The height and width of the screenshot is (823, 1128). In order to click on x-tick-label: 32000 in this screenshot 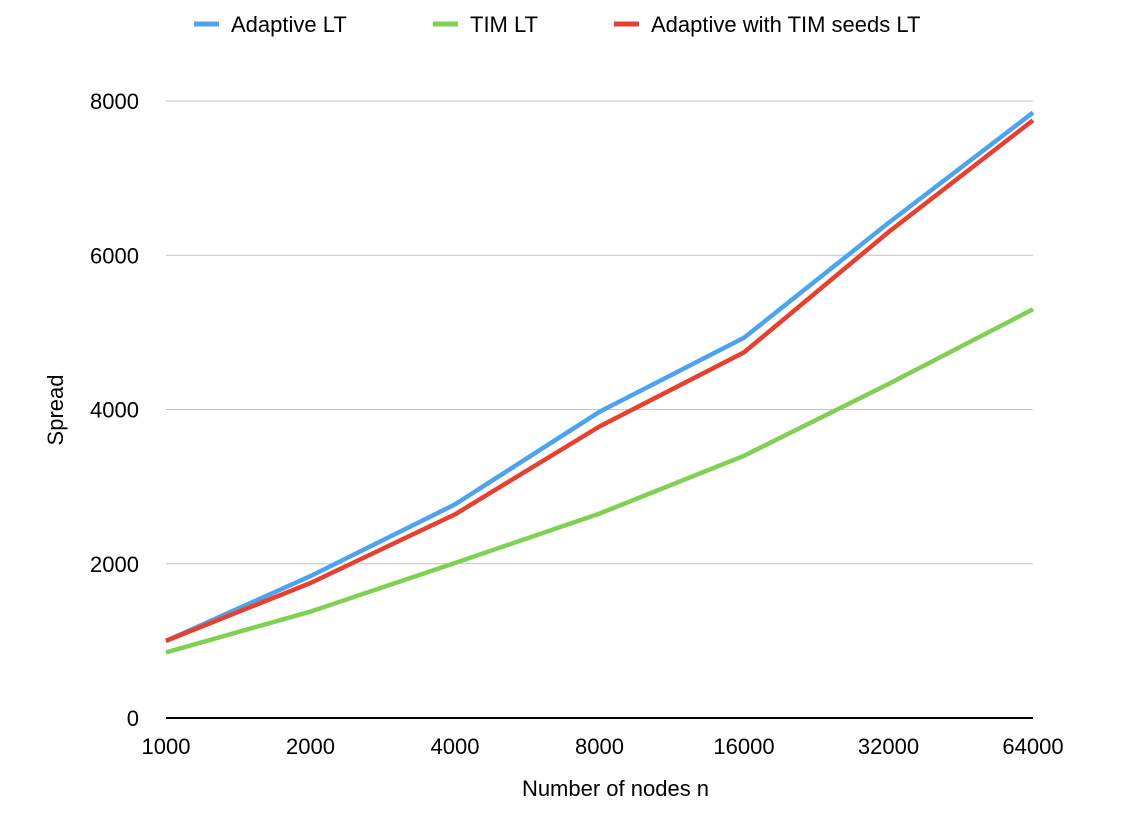, I will do `click(888, 746)`.